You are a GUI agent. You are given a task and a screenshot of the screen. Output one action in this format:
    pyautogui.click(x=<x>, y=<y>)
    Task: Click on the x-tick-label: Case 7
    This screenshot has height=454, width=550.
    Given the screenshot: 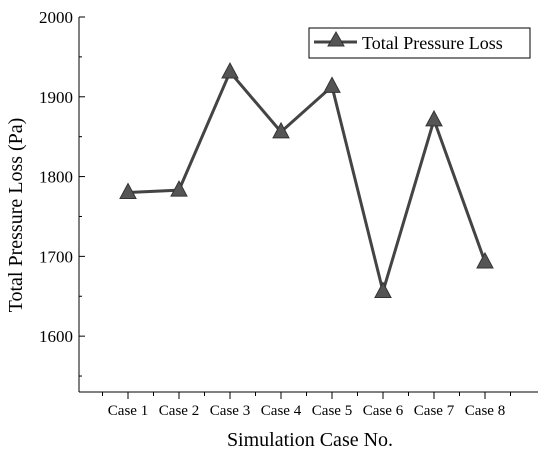 What is the action you would take?
    pyautogui.click(x=434, y=411)
    